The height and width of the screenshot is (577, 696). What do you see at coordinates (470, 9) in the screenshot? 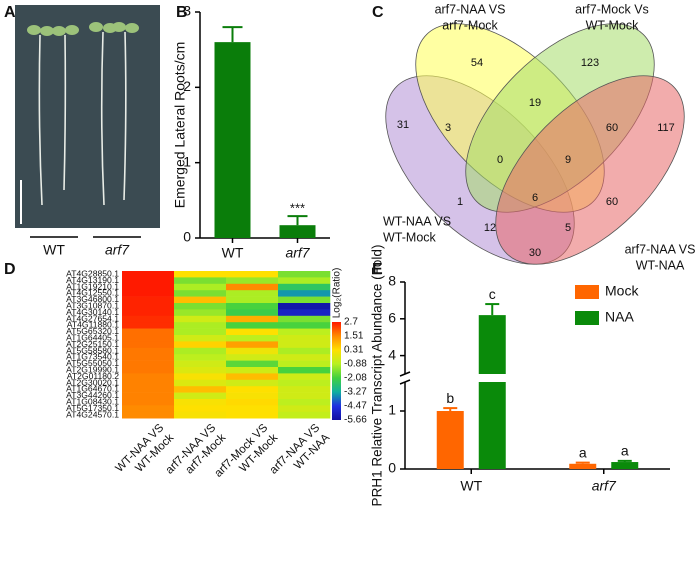
I see `venn-set-label: arf7-NAA VS` at bounding box center [470, 9].